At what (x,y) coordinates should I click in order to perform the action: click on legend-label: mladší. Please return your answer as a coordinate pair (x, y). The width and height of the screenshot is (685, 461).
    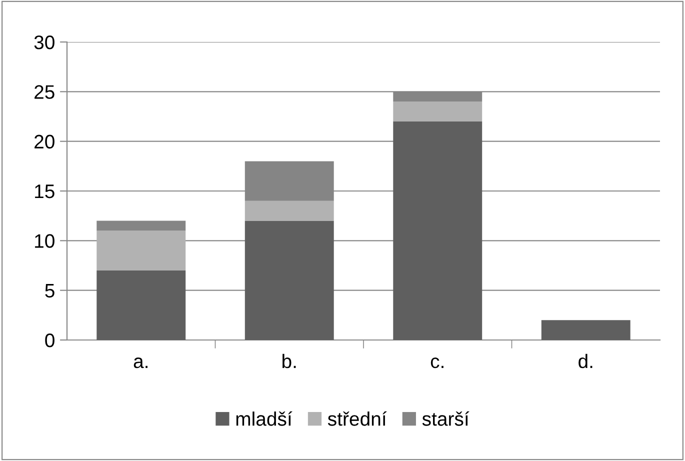
    Looking at the image, I should click on (264, 418).